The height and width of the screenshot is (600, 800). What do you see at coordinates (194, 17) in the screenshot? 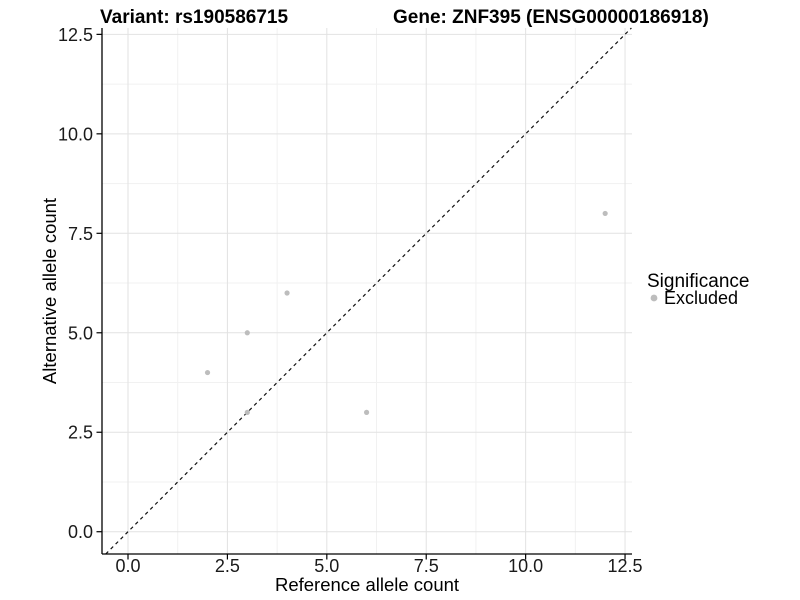
I see `plot-title-variant: Variant: rs190586715` at bounding box center [194, 17].